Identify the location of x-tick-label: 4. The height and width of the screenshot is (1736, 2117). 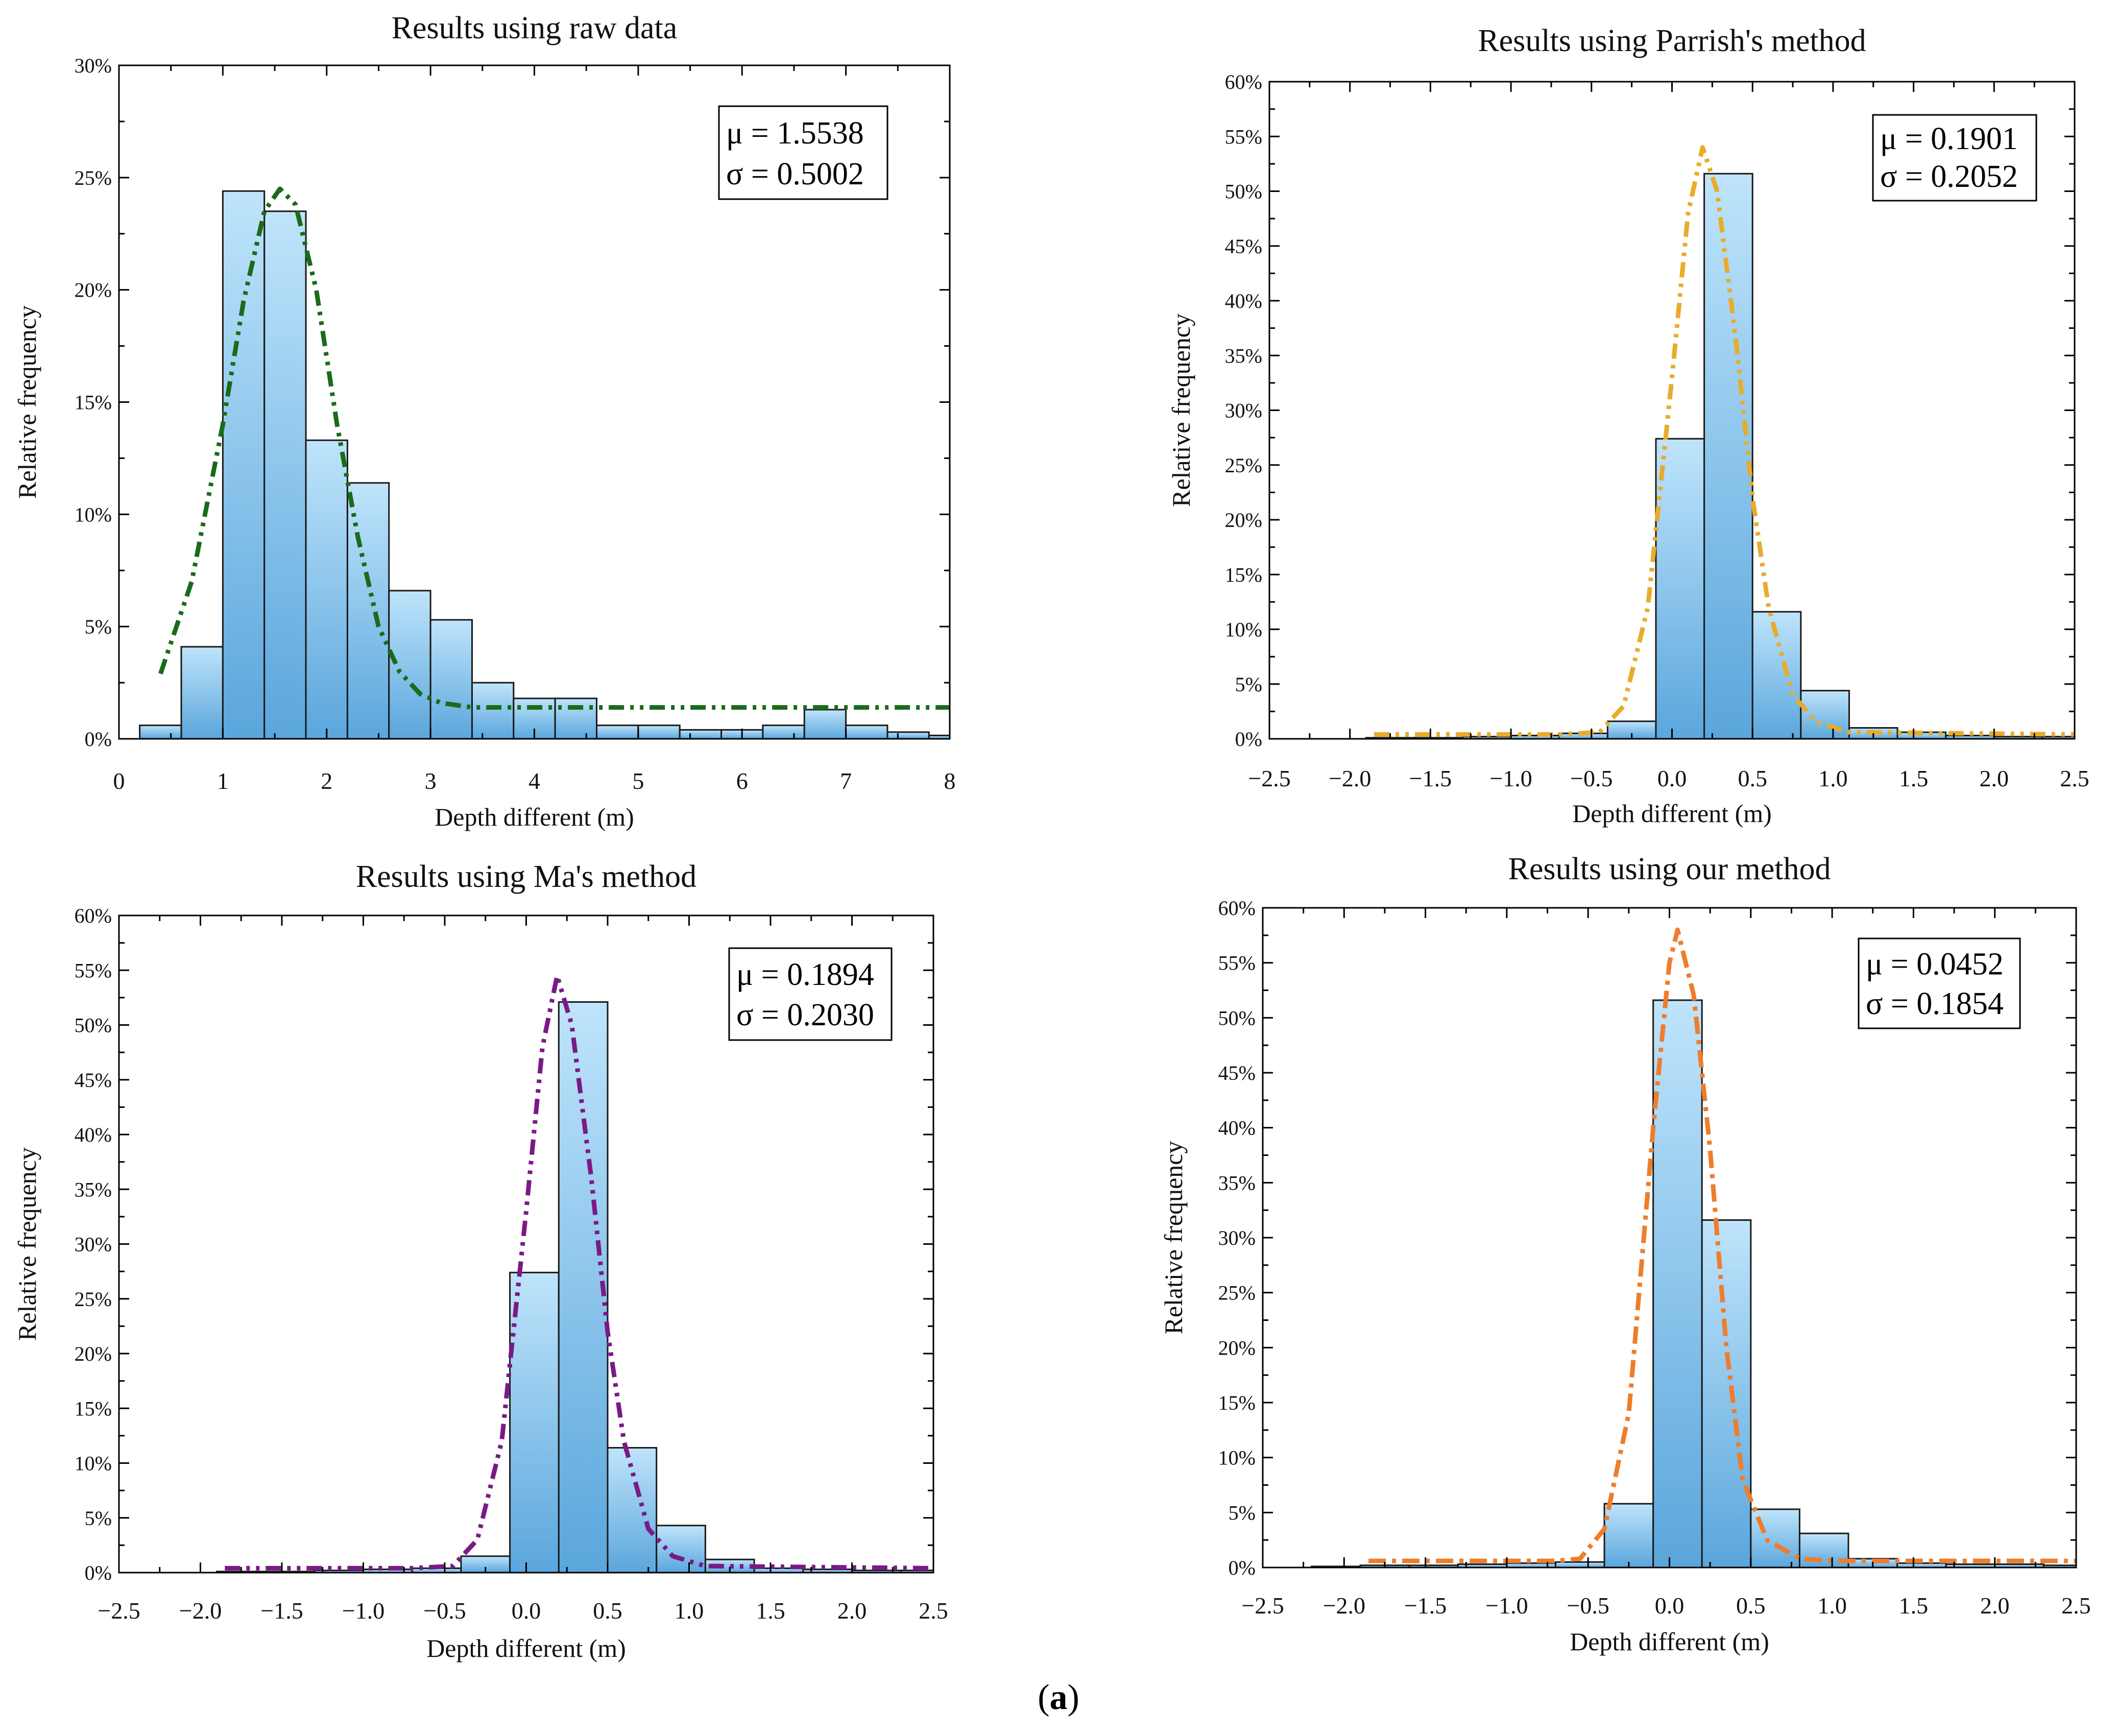
(534, 781).